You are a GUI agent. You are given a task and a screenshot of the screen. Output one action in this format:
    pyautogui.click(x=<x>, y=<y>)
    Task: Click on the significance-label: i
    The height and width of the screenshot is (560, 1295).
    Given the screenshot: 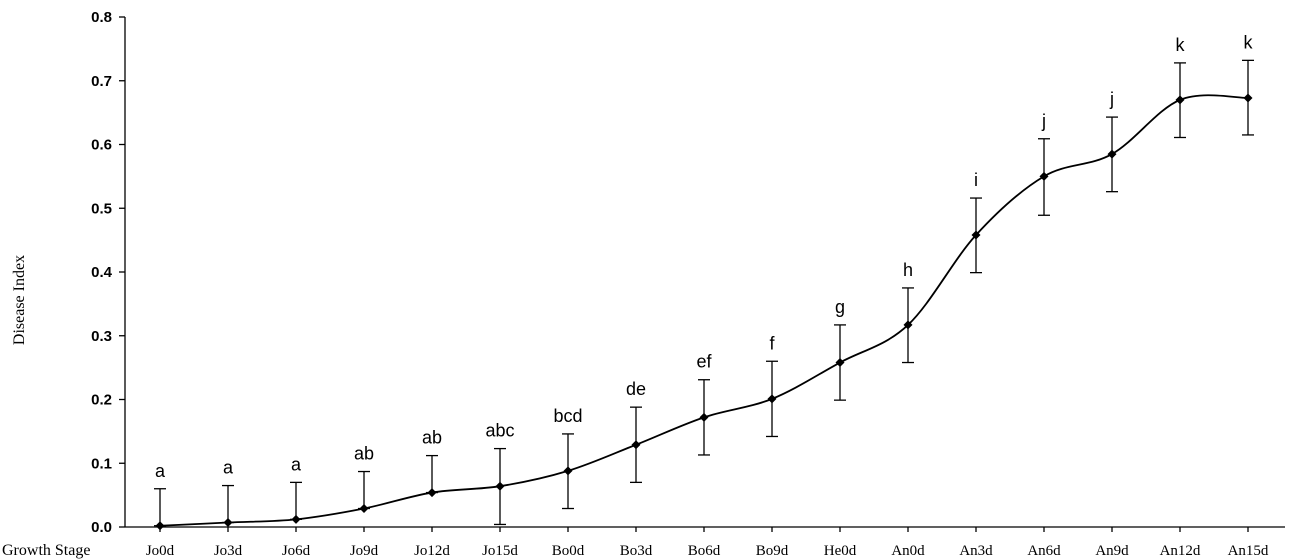 What is the action you would take?
    pyautogui.click(x=976, y=180)
    